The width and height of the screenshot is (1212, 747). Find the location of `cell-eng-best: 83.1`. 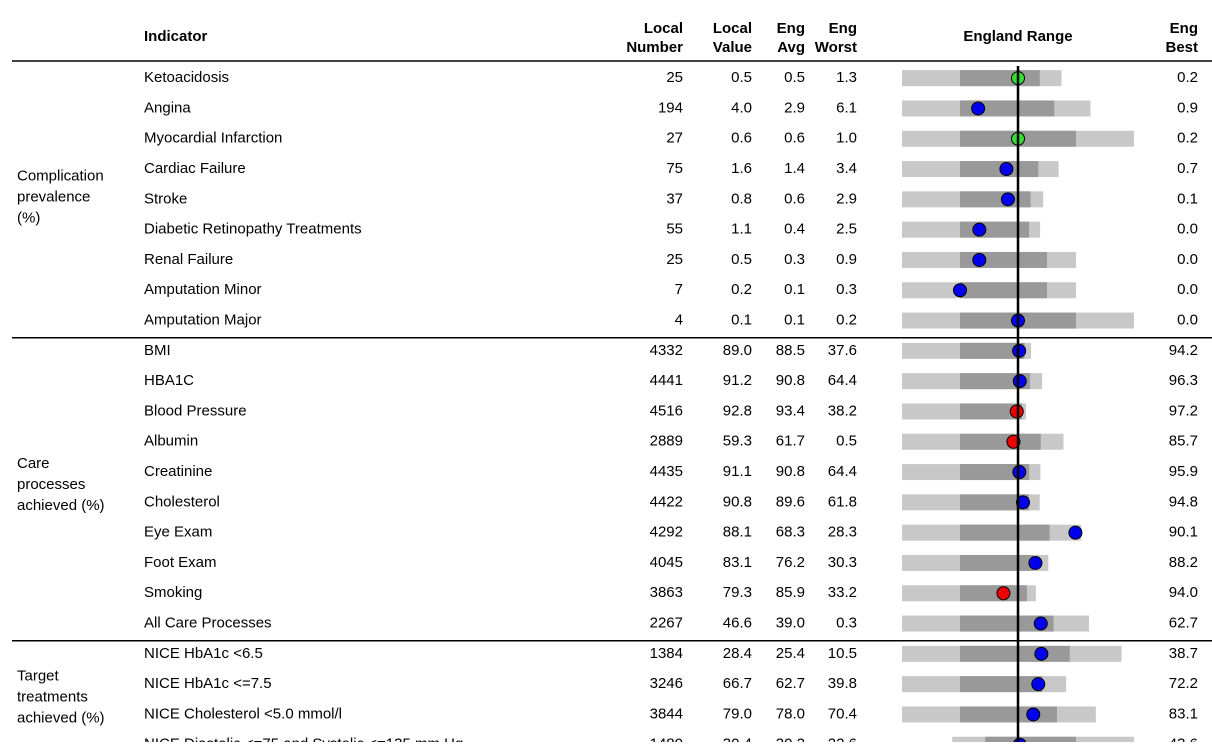

cell-eng-best: 83.1 is located at coordinates (1183, 713).